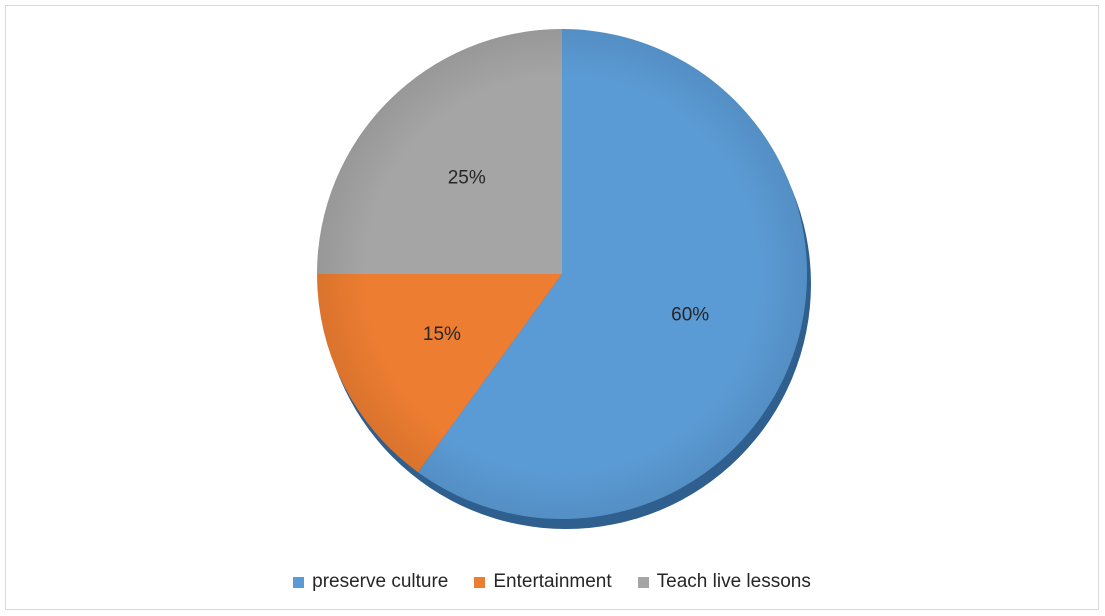 The height and width of the screenshot is (616, 1105). I want to click on legend-label-entertainment: Entertainment, so click(552, 581).